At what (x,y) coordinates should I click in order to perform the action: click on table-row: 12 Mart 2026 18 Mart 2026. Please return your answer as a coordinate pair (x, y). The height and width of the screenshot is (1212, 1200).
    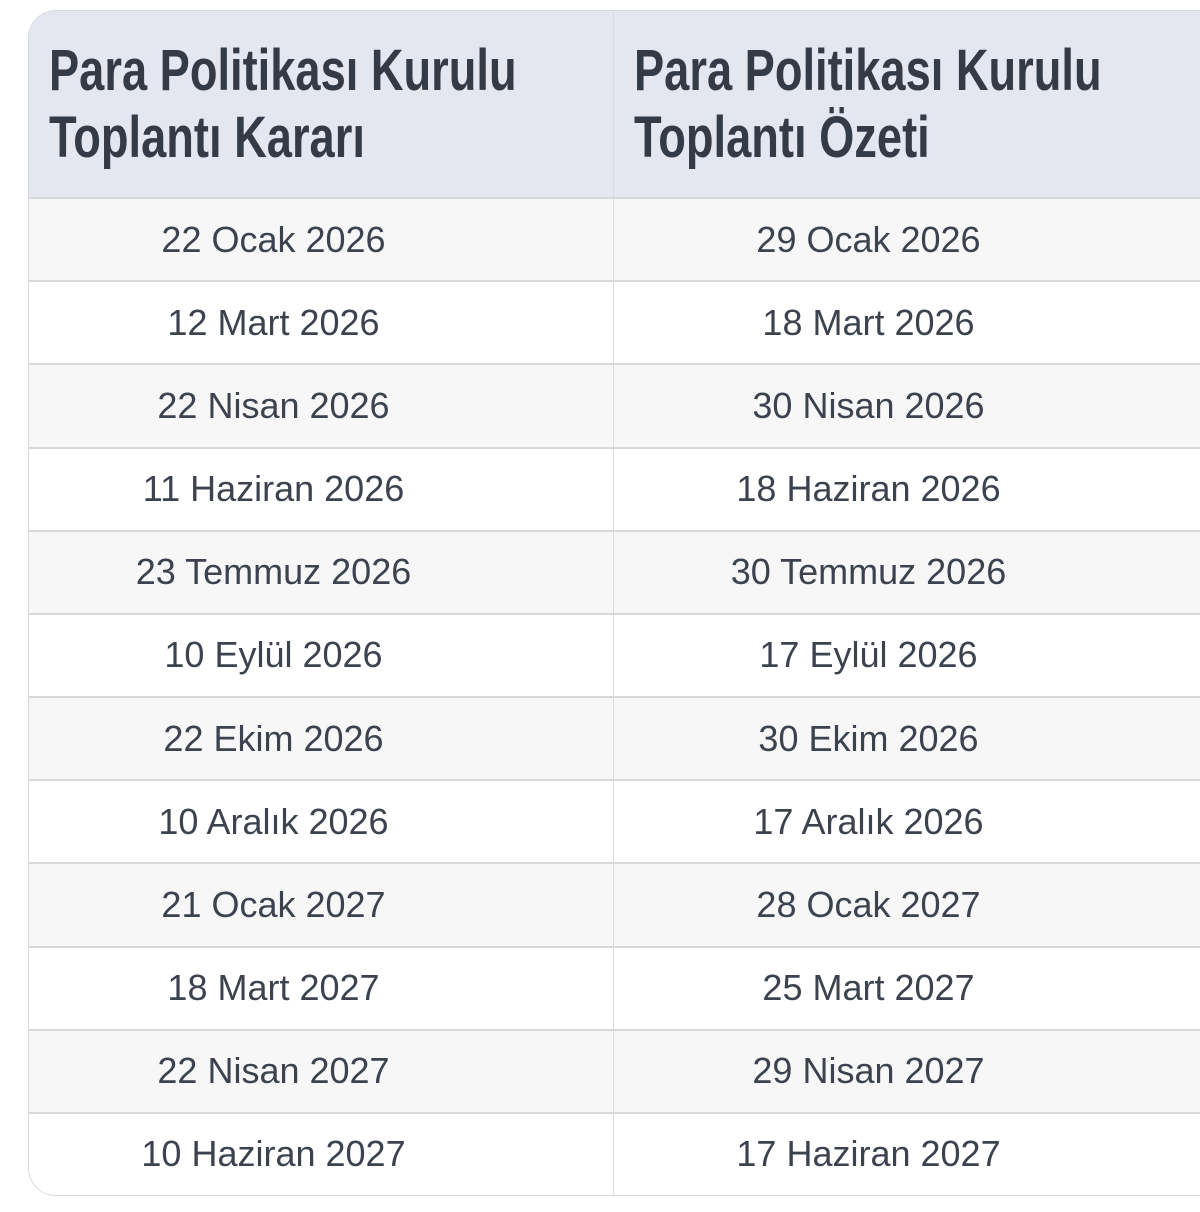
    Looking at the image, I should click on (614, 322).